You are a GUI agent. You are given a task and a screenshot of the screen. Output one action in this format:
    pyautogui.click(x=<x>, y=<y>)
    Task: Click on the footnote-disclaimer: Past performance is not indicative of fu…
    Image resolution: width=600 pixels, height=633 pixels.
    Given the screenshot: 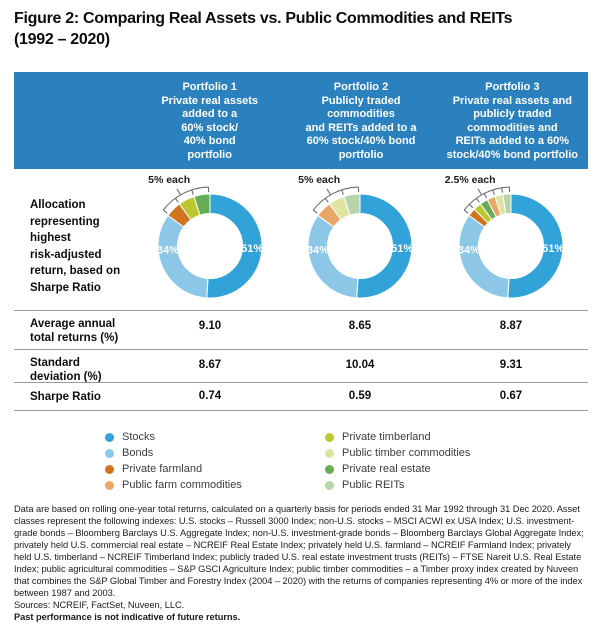 What is the action you would take?
    pyautogui.click(x=127, y=617)
    